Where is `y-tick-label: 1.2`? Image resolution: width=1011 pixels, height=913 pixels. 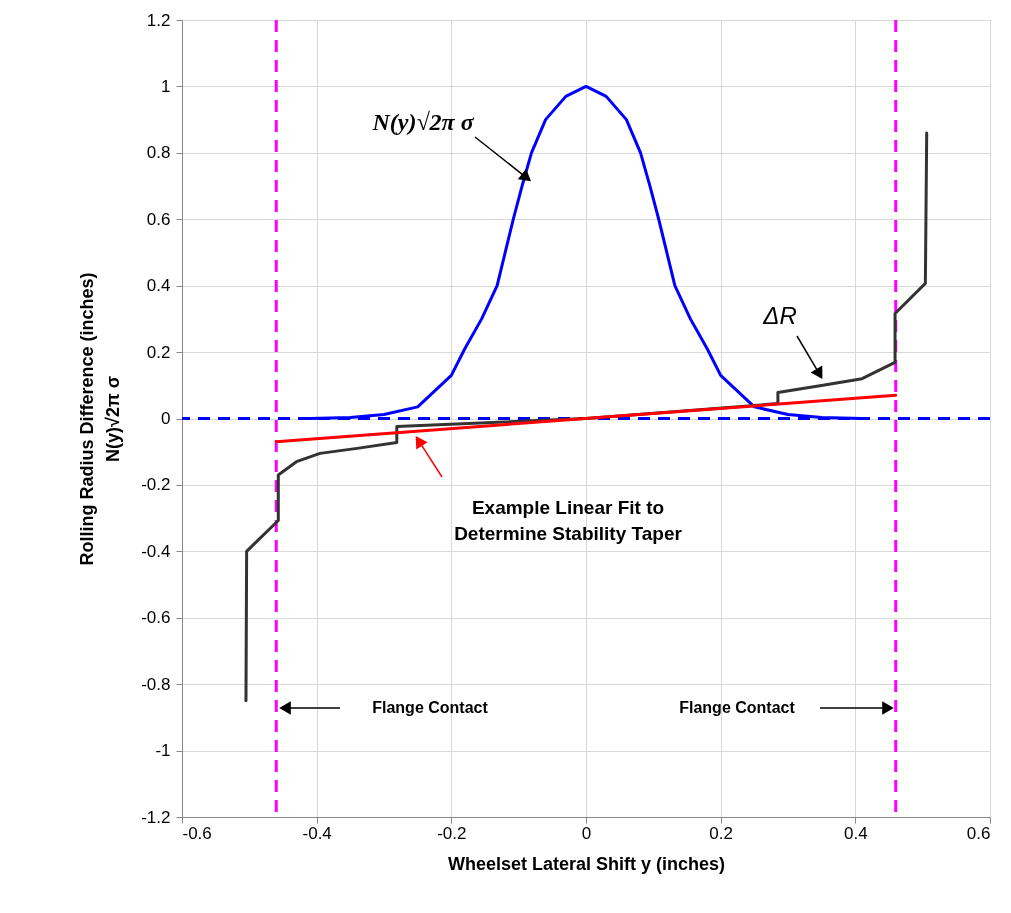
y-tick-label: 1.2 is located at coordinates (158, 20).